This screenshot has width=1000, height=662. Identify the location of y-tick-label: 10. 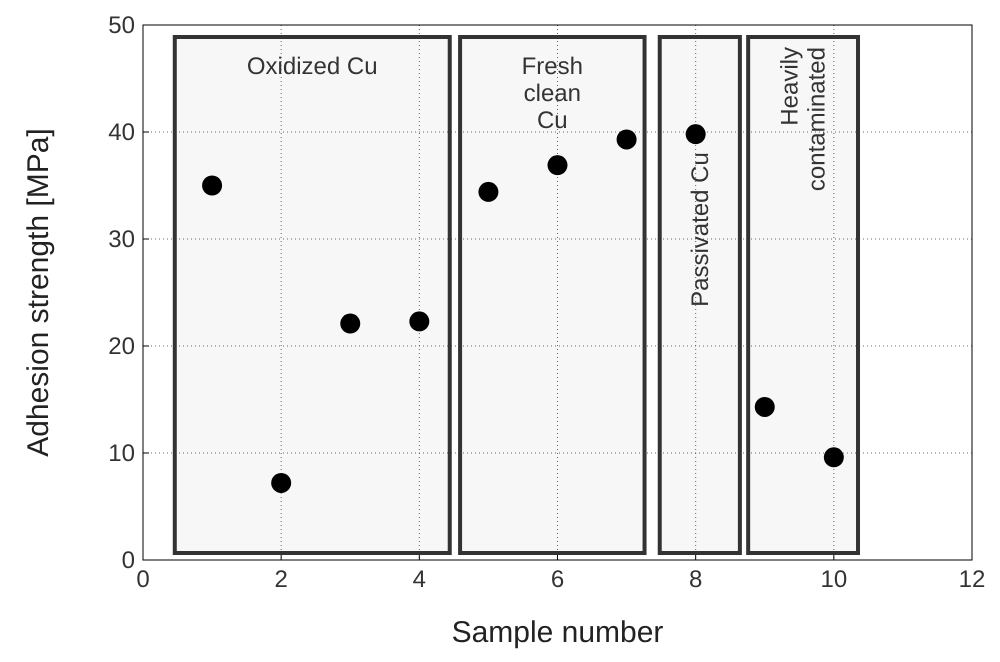
(121, 453).